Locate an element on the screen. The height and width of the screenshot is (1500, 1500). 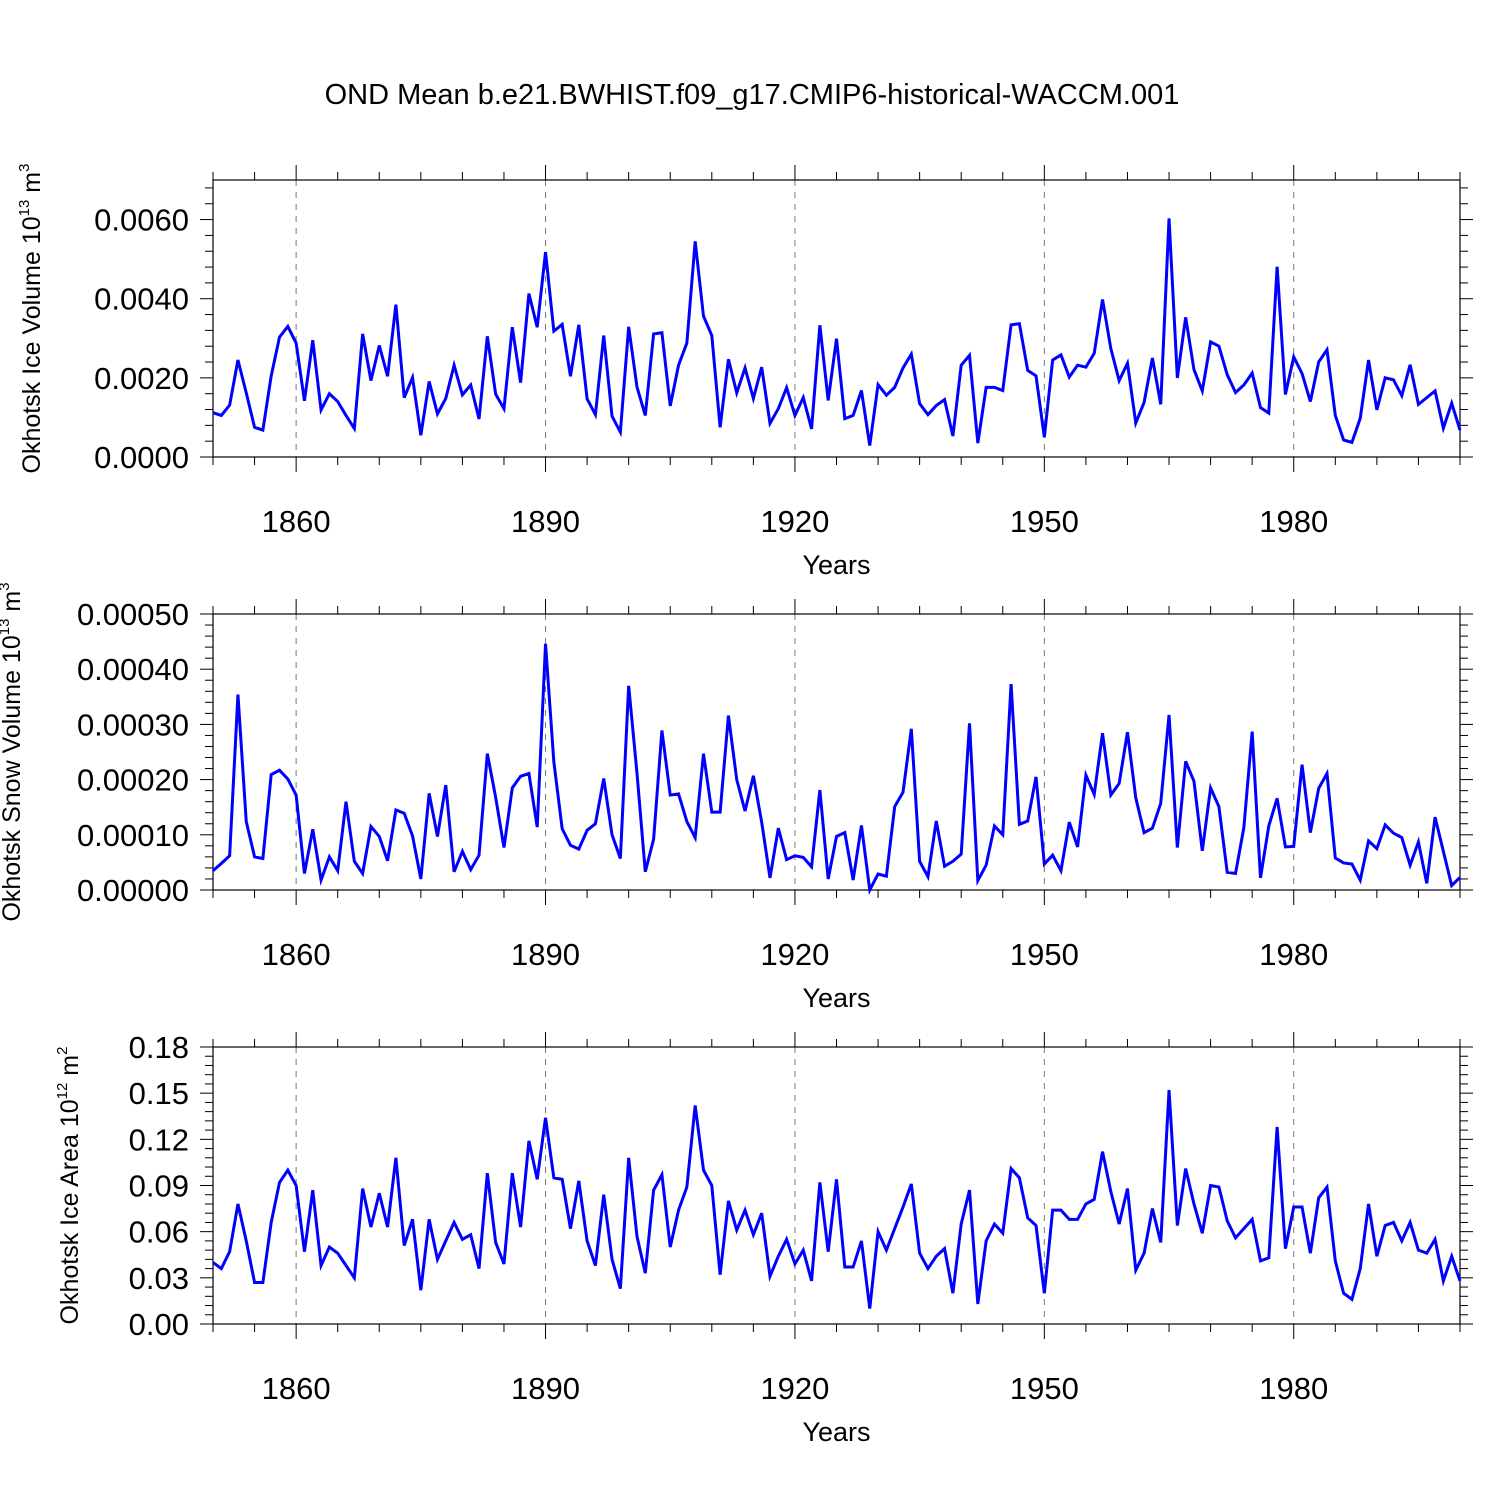
y-axis-label: Okhotsk Ice Area 1012 m2 is located at coordinates (69, 1186).